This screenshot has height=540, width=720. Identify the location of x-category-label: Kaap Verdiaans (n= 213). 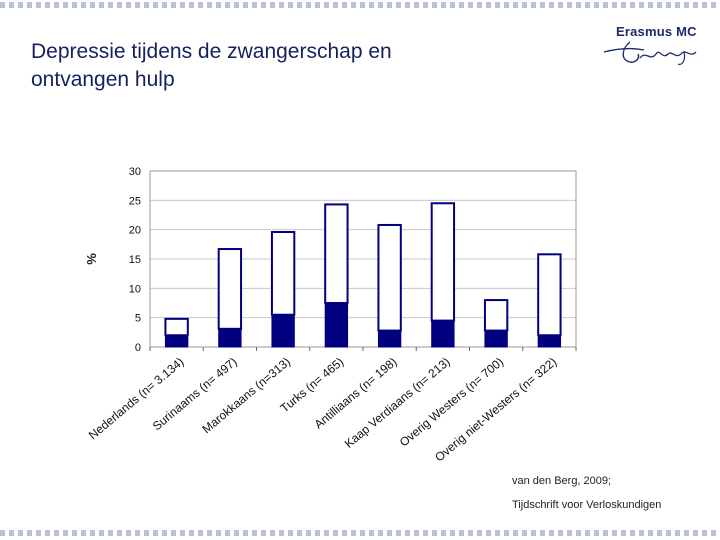
(397, 403).